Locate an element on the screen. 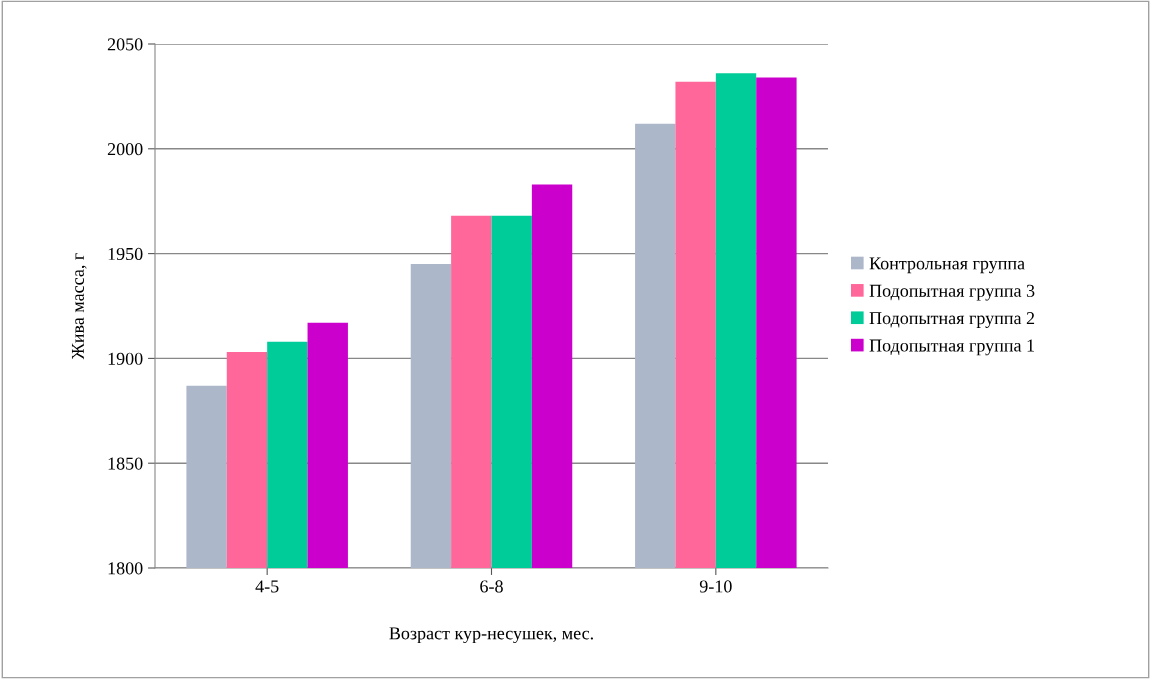  y-tick-label: 1900 is located at coordinates (125, 358).